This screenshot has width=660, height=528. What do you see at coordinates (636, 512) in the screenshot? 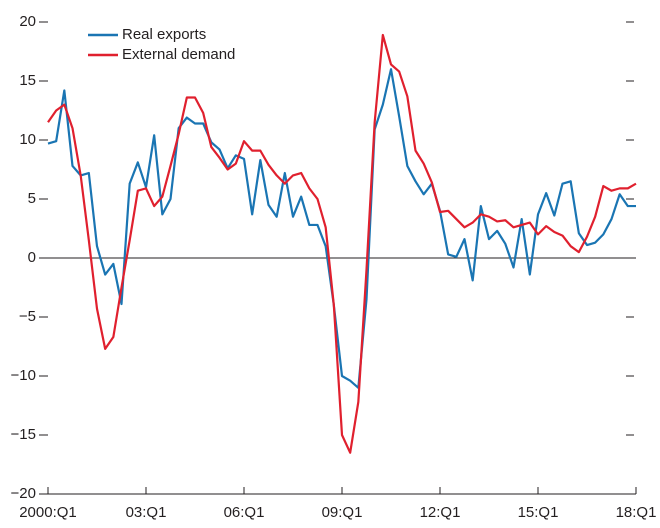
I see `x-tick-label: 18:Q1` at bounding box center [636, 512].